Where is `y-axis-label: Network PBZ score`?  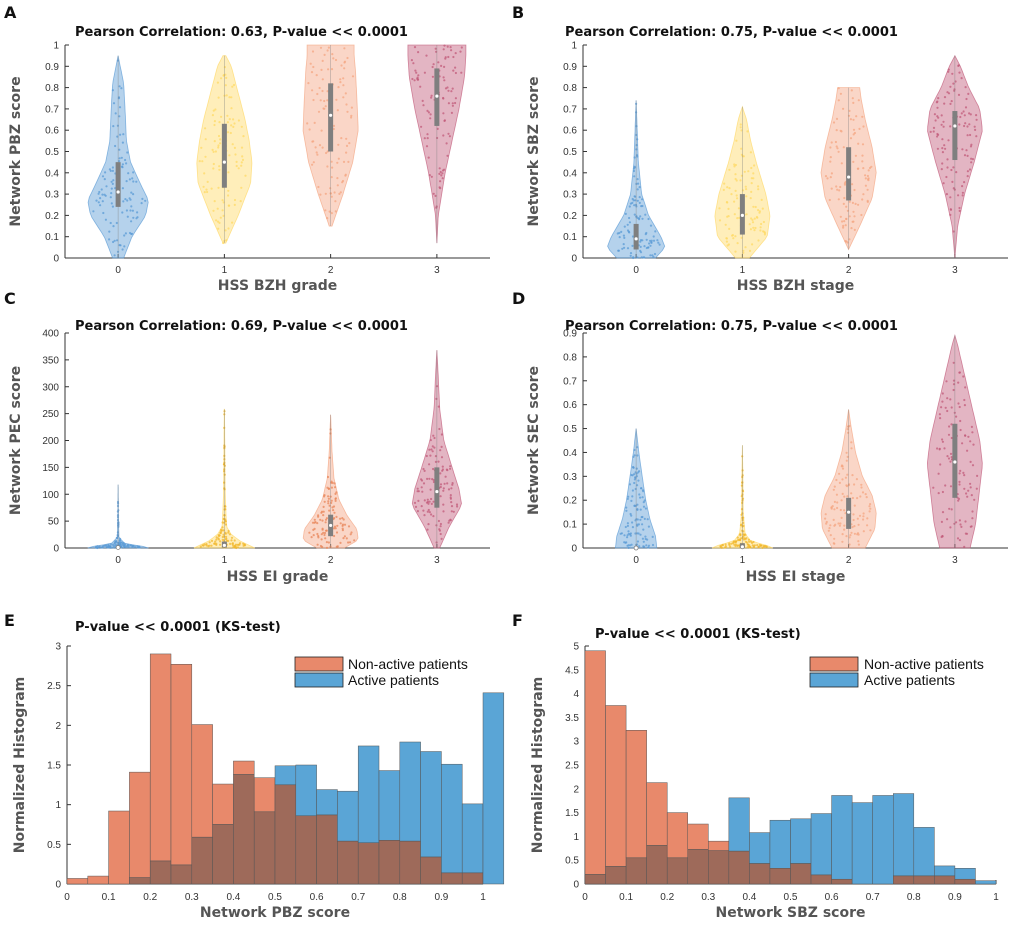
y-axis-label: Network PBZ score is located at coordinates (16, 151).